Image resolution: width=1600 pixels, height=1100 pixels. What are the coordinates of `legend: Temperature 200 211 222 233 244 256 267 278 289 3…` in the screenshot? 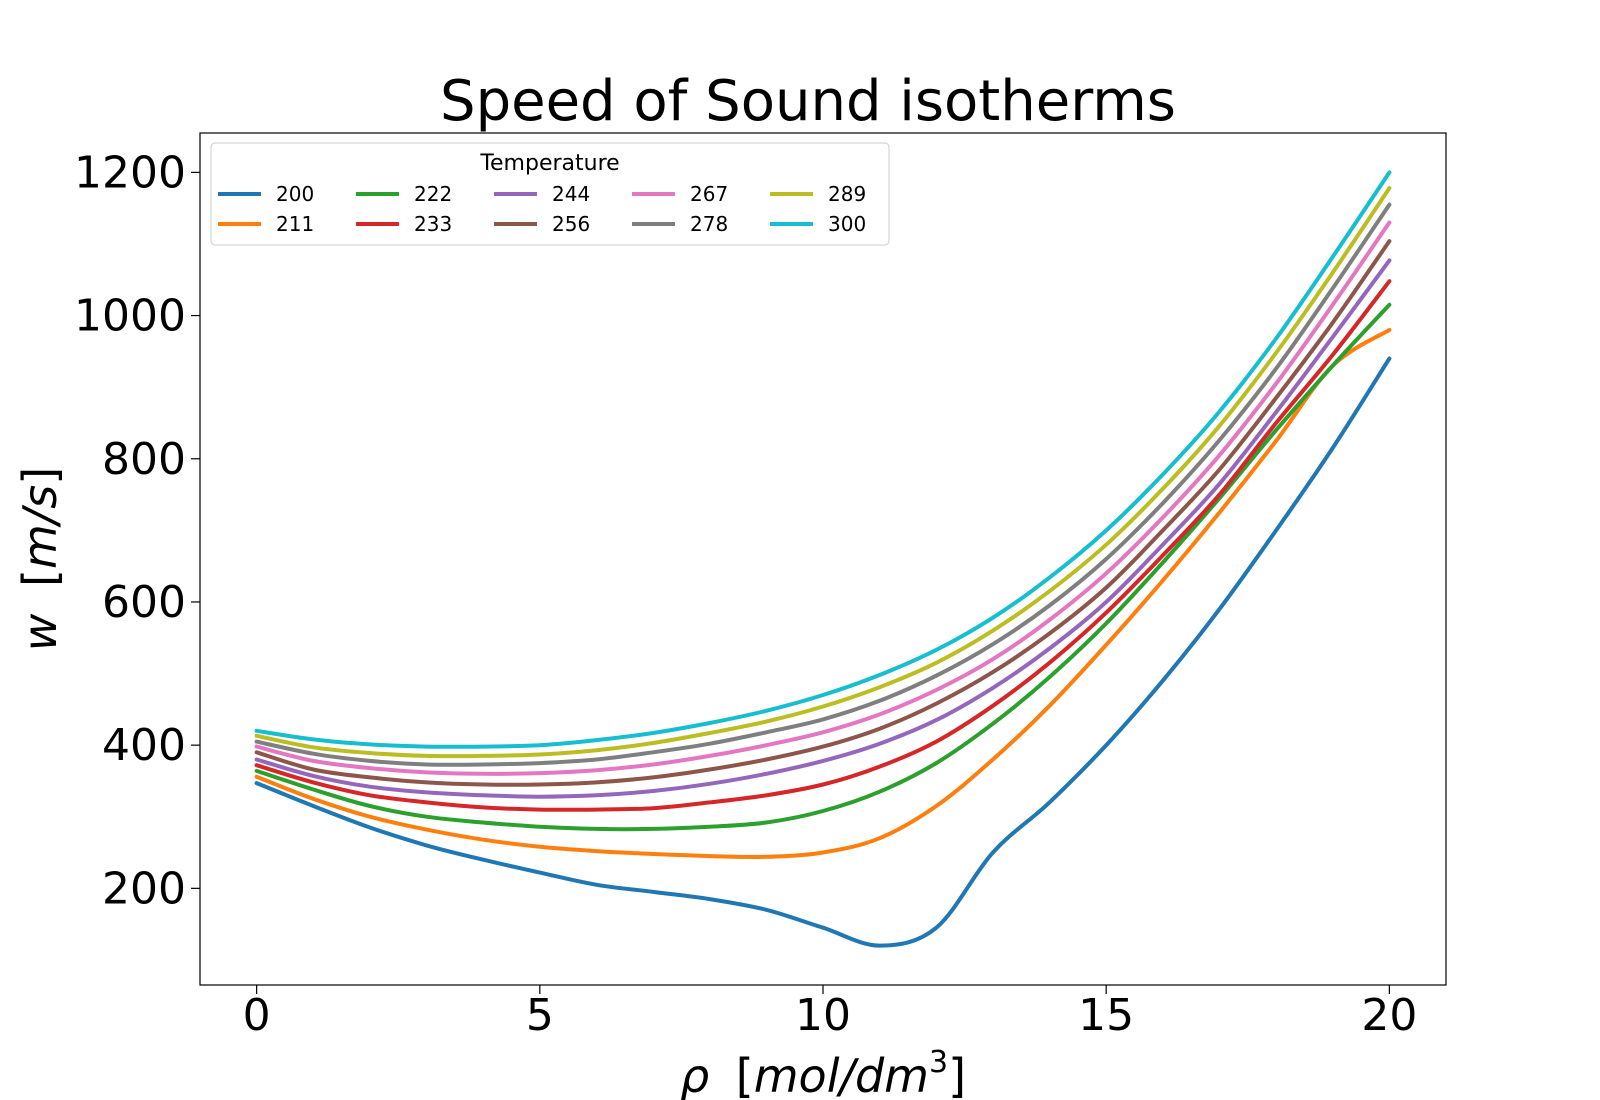 It's located at (550, 194).